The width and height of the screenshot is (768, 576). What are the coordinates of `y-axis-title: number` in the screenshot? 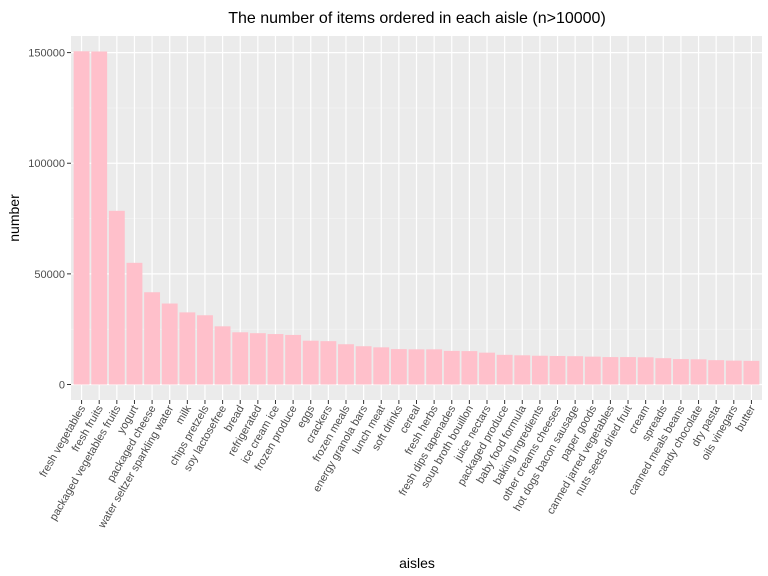 It's located at (14, 218).